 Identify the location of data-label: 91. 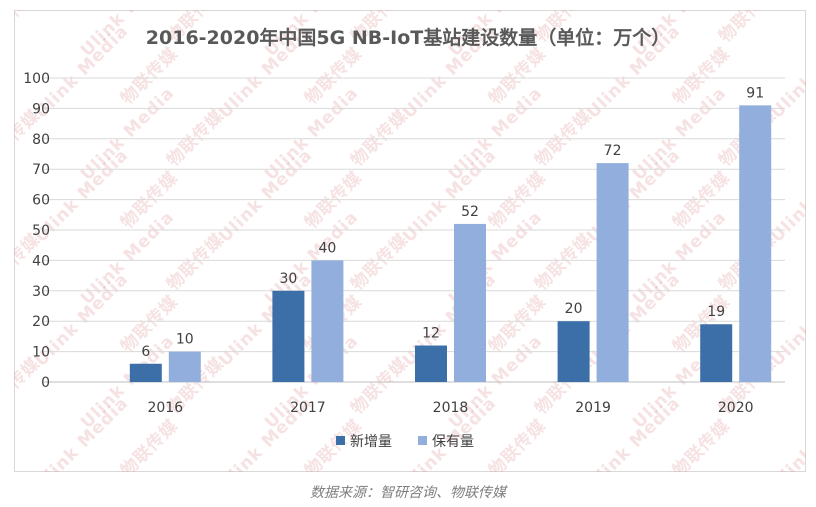
(755, 93).